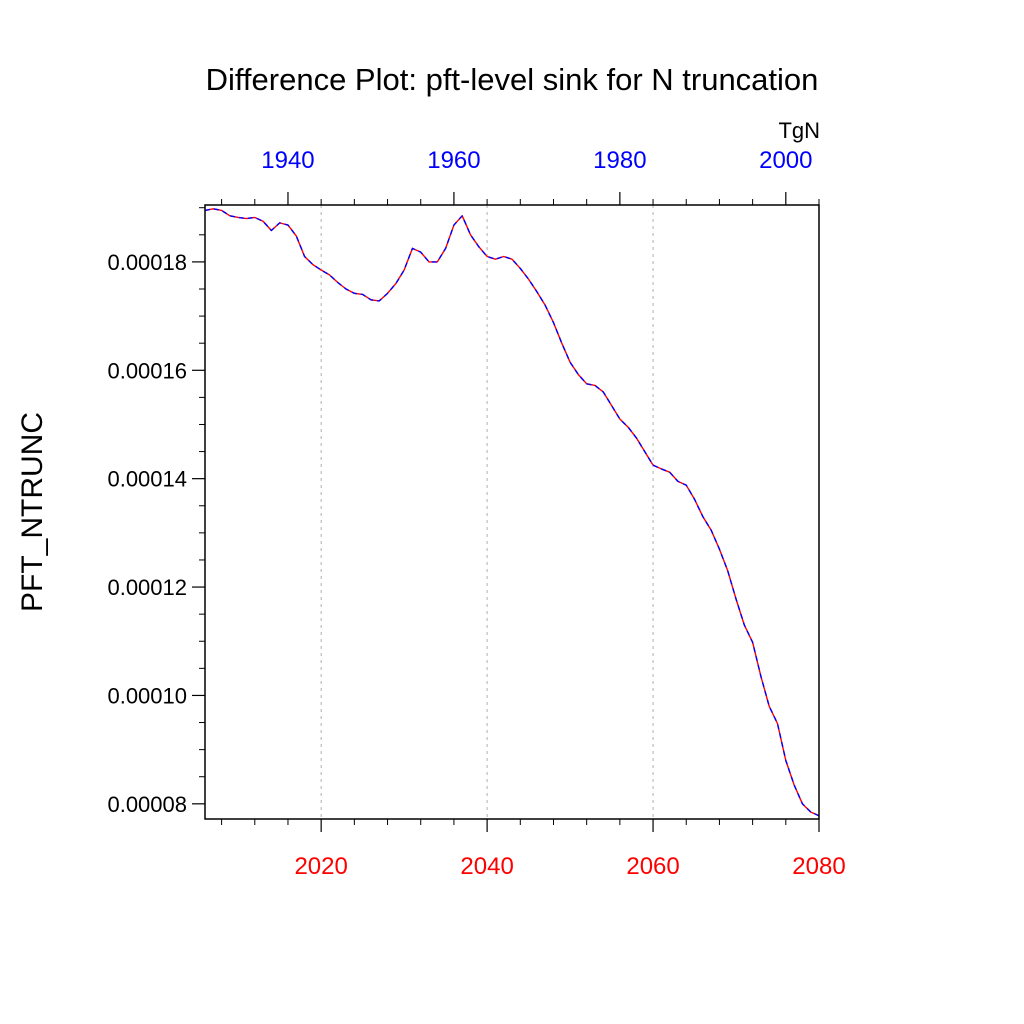 The image size is (1024, 1024). Describe the element at coordinates (785, 160) in the screenshot. I see `top-tick-label: 2000` at that location.